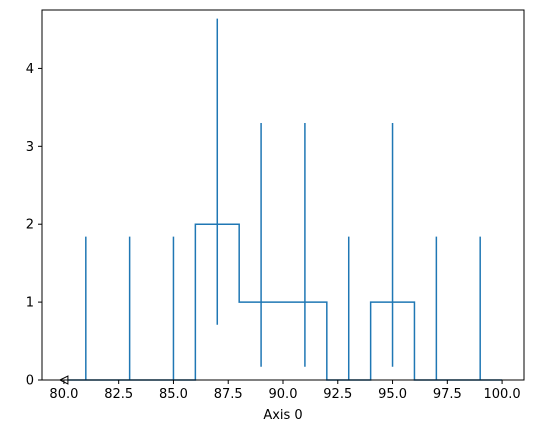 This screenshot has height=432, width=534. What do you see at coordinates (392, 394) in the screenshot?
I see `x-tick-label-6: 95.0` at bounding box center [392, 394].